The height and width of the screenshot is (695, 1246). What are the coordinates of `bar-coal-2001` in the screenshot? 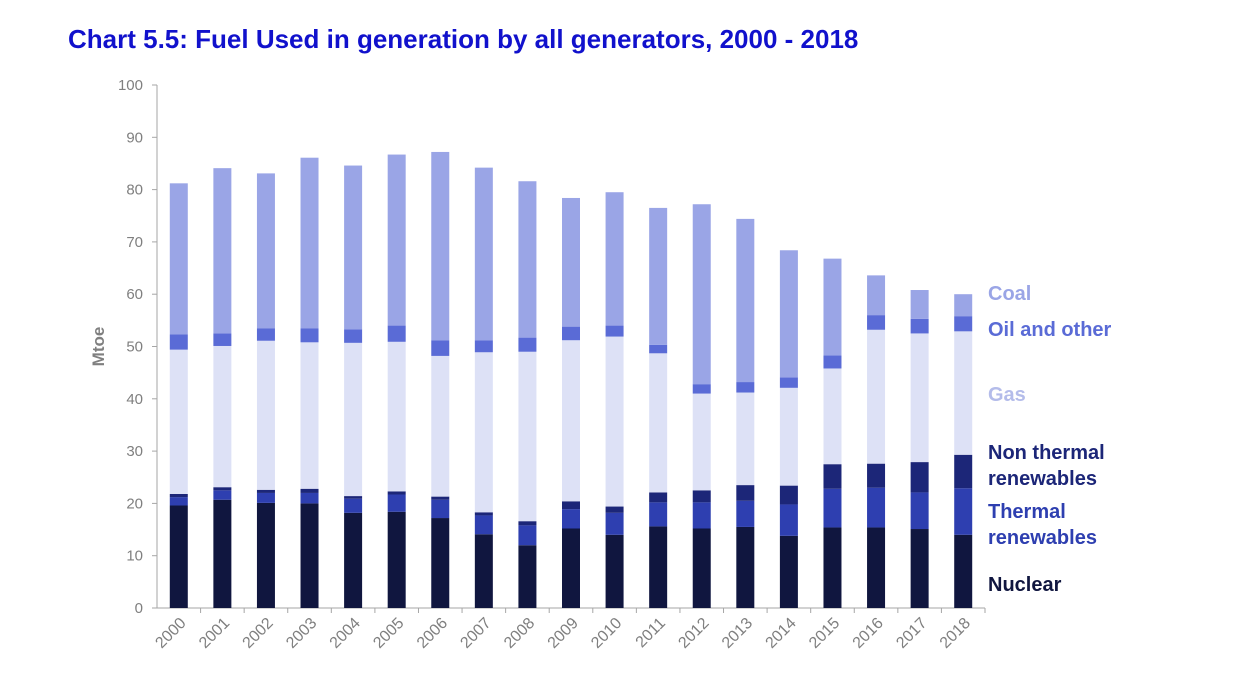 It's located at (222, 251).